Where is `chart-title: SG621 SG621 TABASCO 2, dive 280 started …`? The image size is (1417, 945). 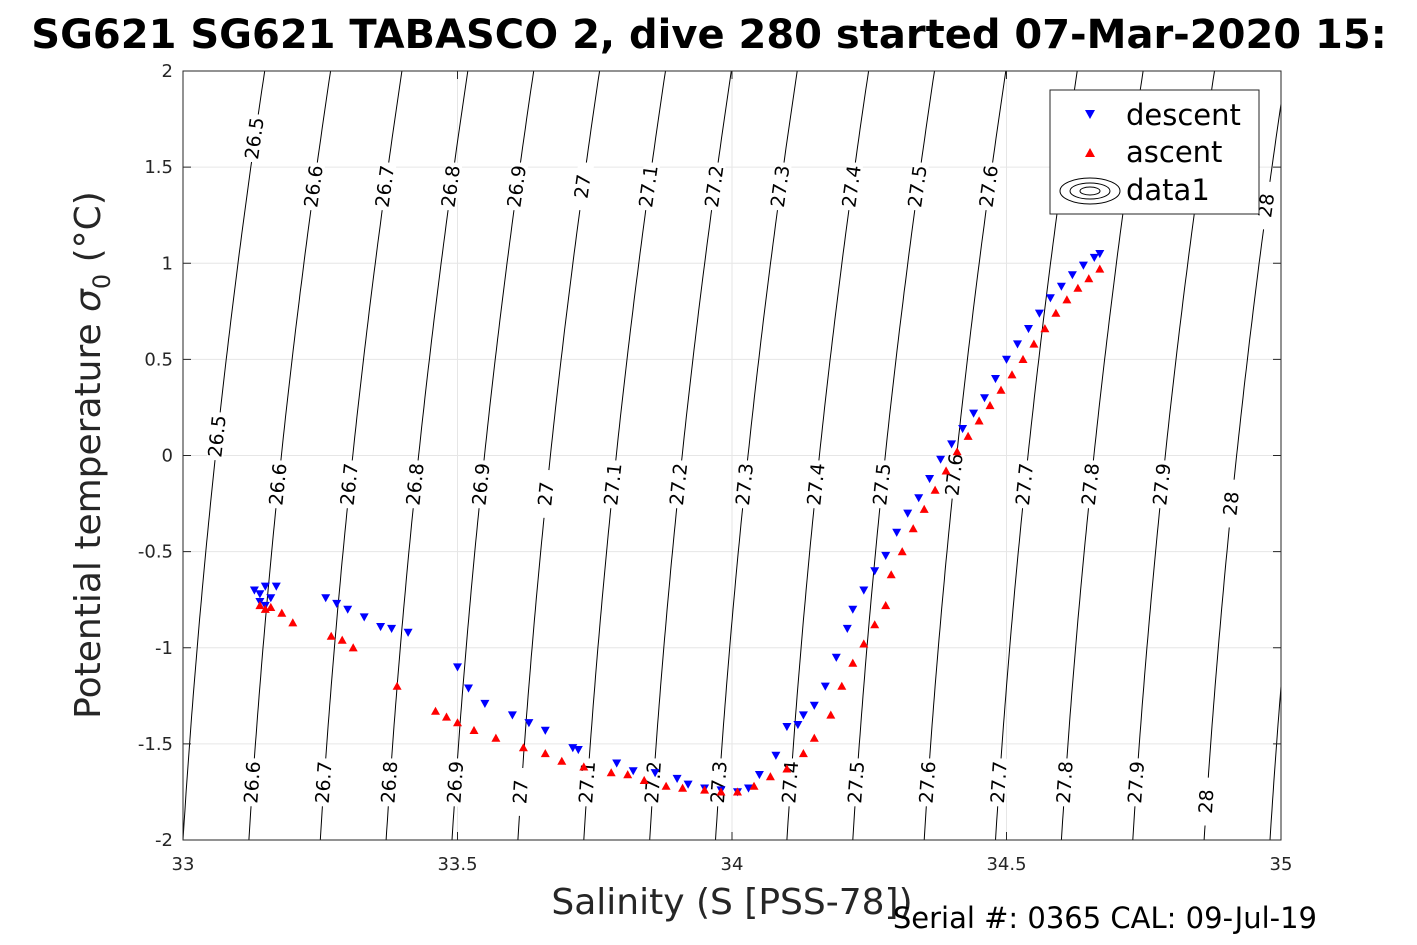 chart-title: SG621 SG621 TABASCO 2, dive 280 started … is located at coordinates (708, 35).